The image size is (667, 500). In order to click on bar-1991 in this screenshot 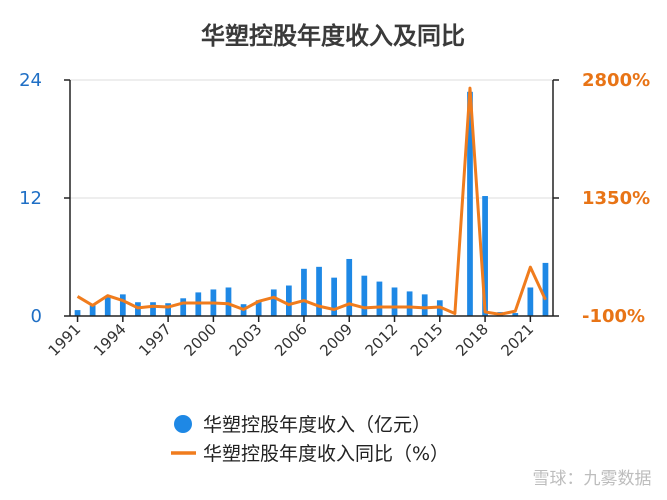, I will do `click(77, 313)`.